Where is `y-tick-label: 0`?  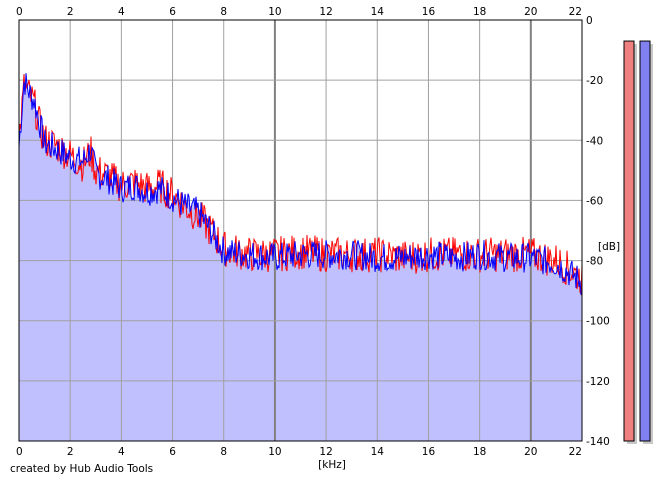
y-tick-label: 0 is located at coordinates (589, 21).